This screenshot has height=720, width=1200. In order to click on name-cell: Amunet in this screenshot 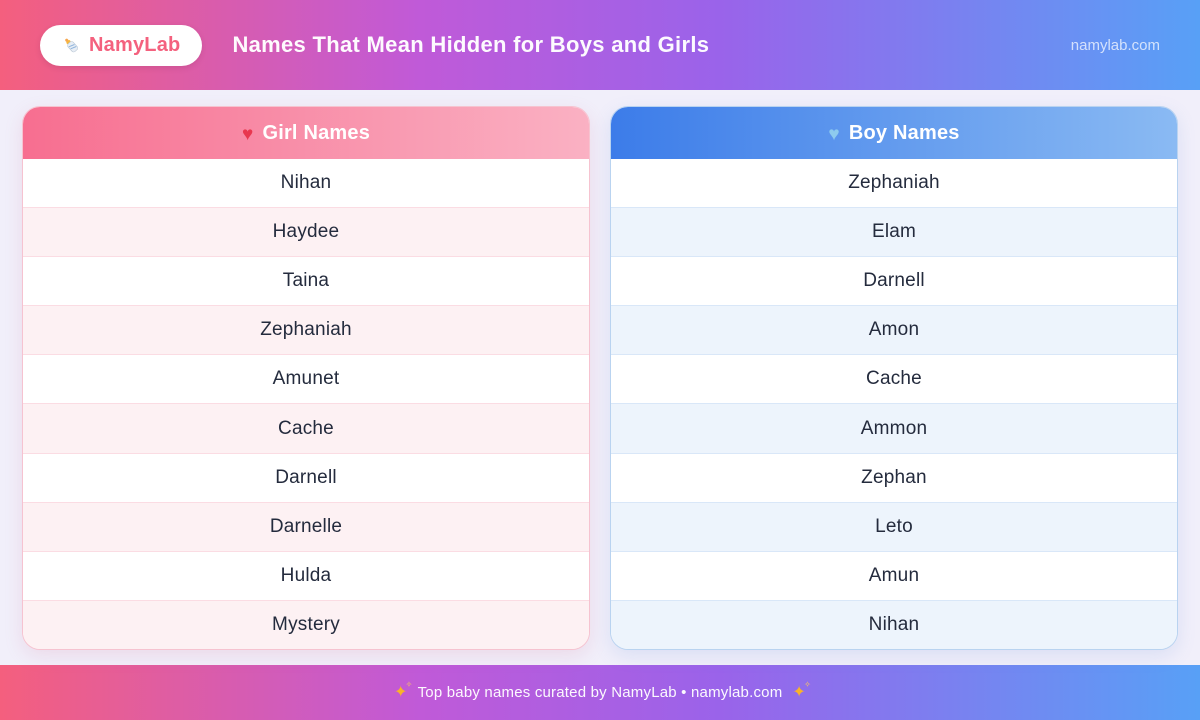, I will do `click(306, 379)`.